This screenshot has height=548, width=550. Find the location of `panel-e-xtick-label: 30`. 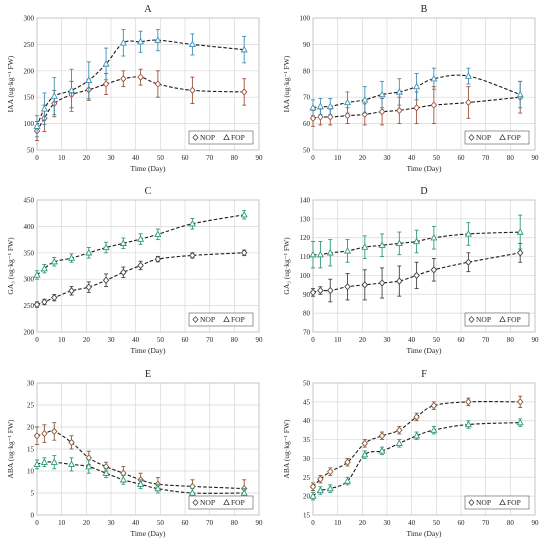

panel-e-xtick-label: 30 is located at coordinates (112, 523).